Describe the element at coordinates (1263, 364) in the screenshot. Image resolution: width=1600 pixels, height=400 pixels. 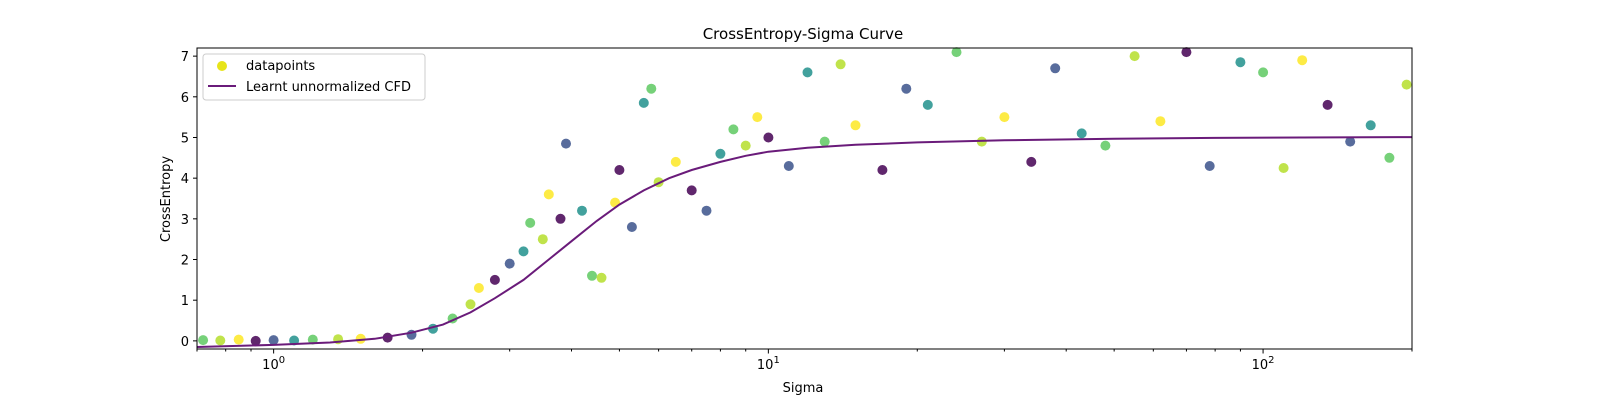
I see `x-tick-label: 10²` at that location.